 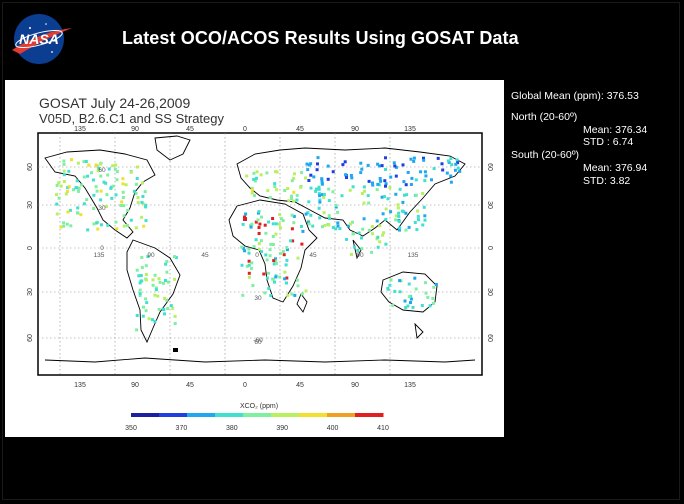 What do you see at coordinates (615, 129) in the screenshot?
I see `north-mean: Mean: 376.34` at bounding box center [615, 129].